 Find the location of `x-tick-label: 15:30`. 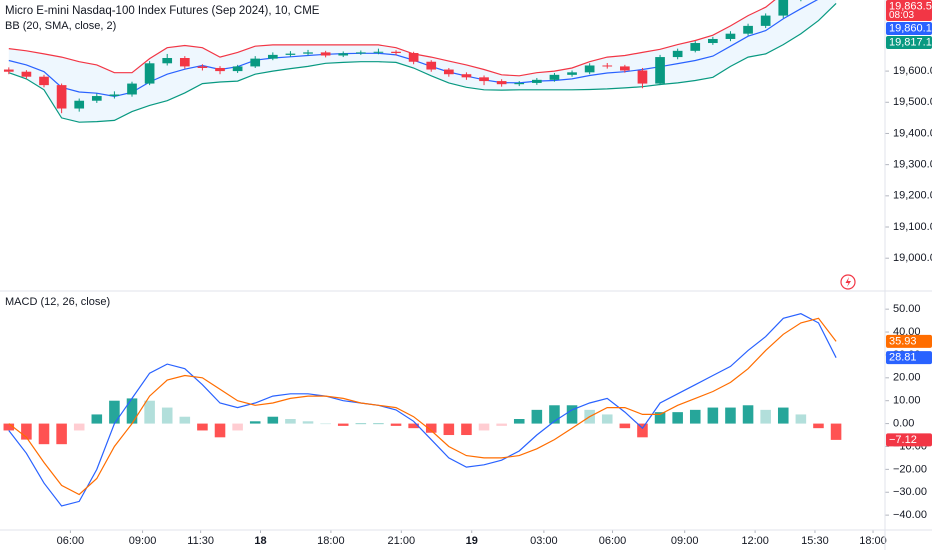

x-tick-label: 15:30 is located at coordinates (815, 541).